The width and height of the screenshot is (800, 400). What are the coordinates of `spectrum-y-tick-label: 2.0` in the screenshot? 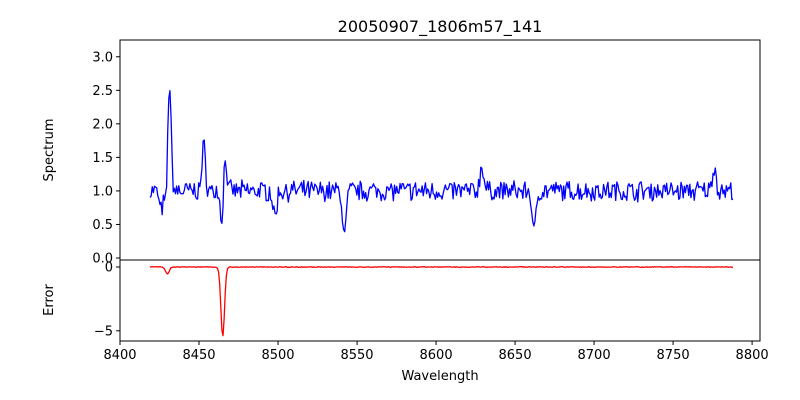 It's located at (102, 124).